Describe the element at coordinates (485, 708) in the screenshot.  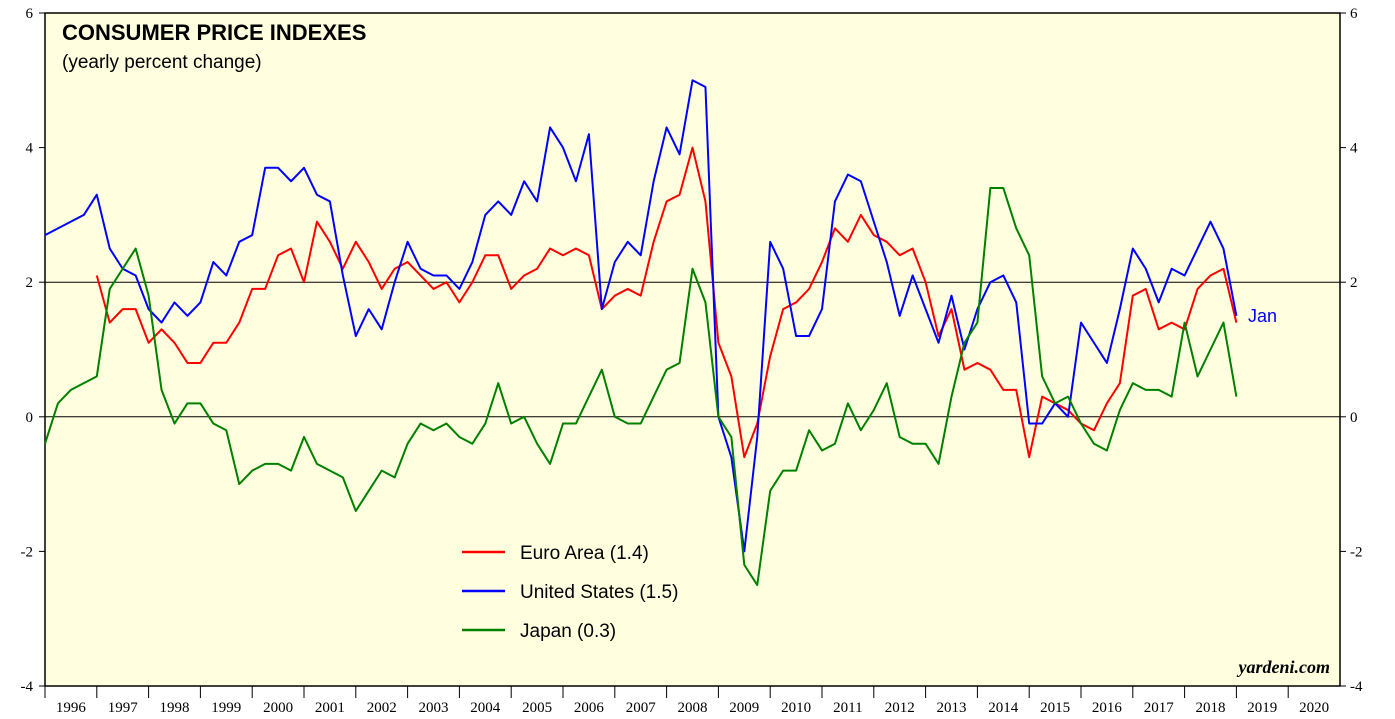
I see `x-tick-label: 2004` at that location.